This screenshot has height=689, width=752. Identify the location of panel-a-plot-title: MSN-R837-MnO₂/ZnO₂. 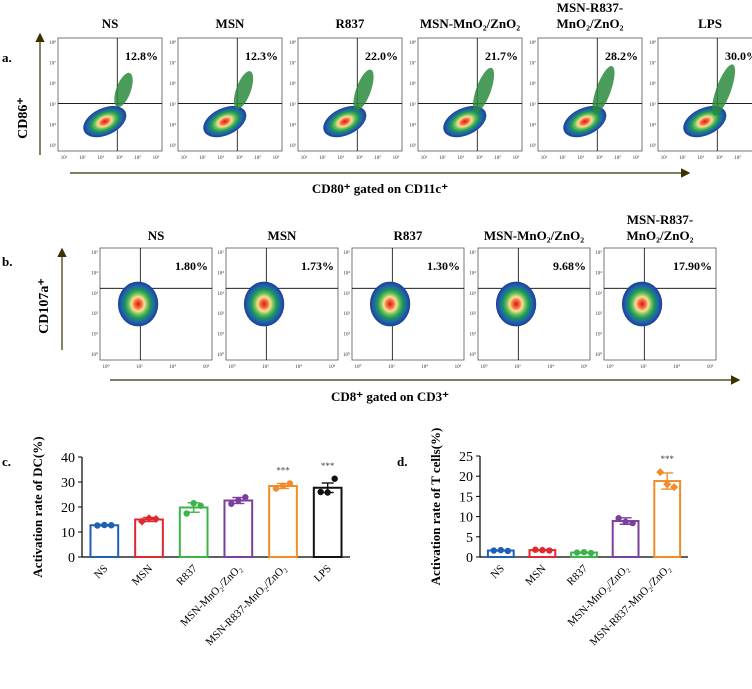
(589, 15).